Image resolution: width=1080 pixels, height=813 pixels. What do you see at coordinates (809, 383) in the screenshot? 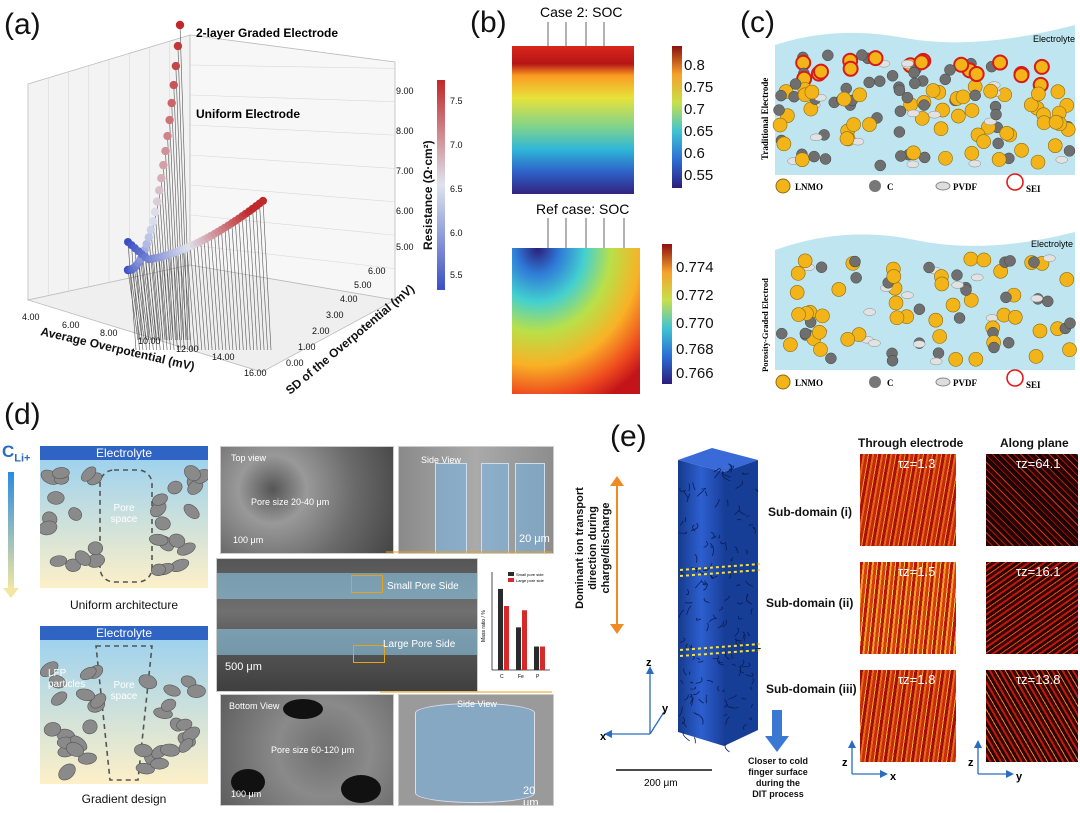
I see `legend-lnmo: LNMO` at bounding box center [809, 383].